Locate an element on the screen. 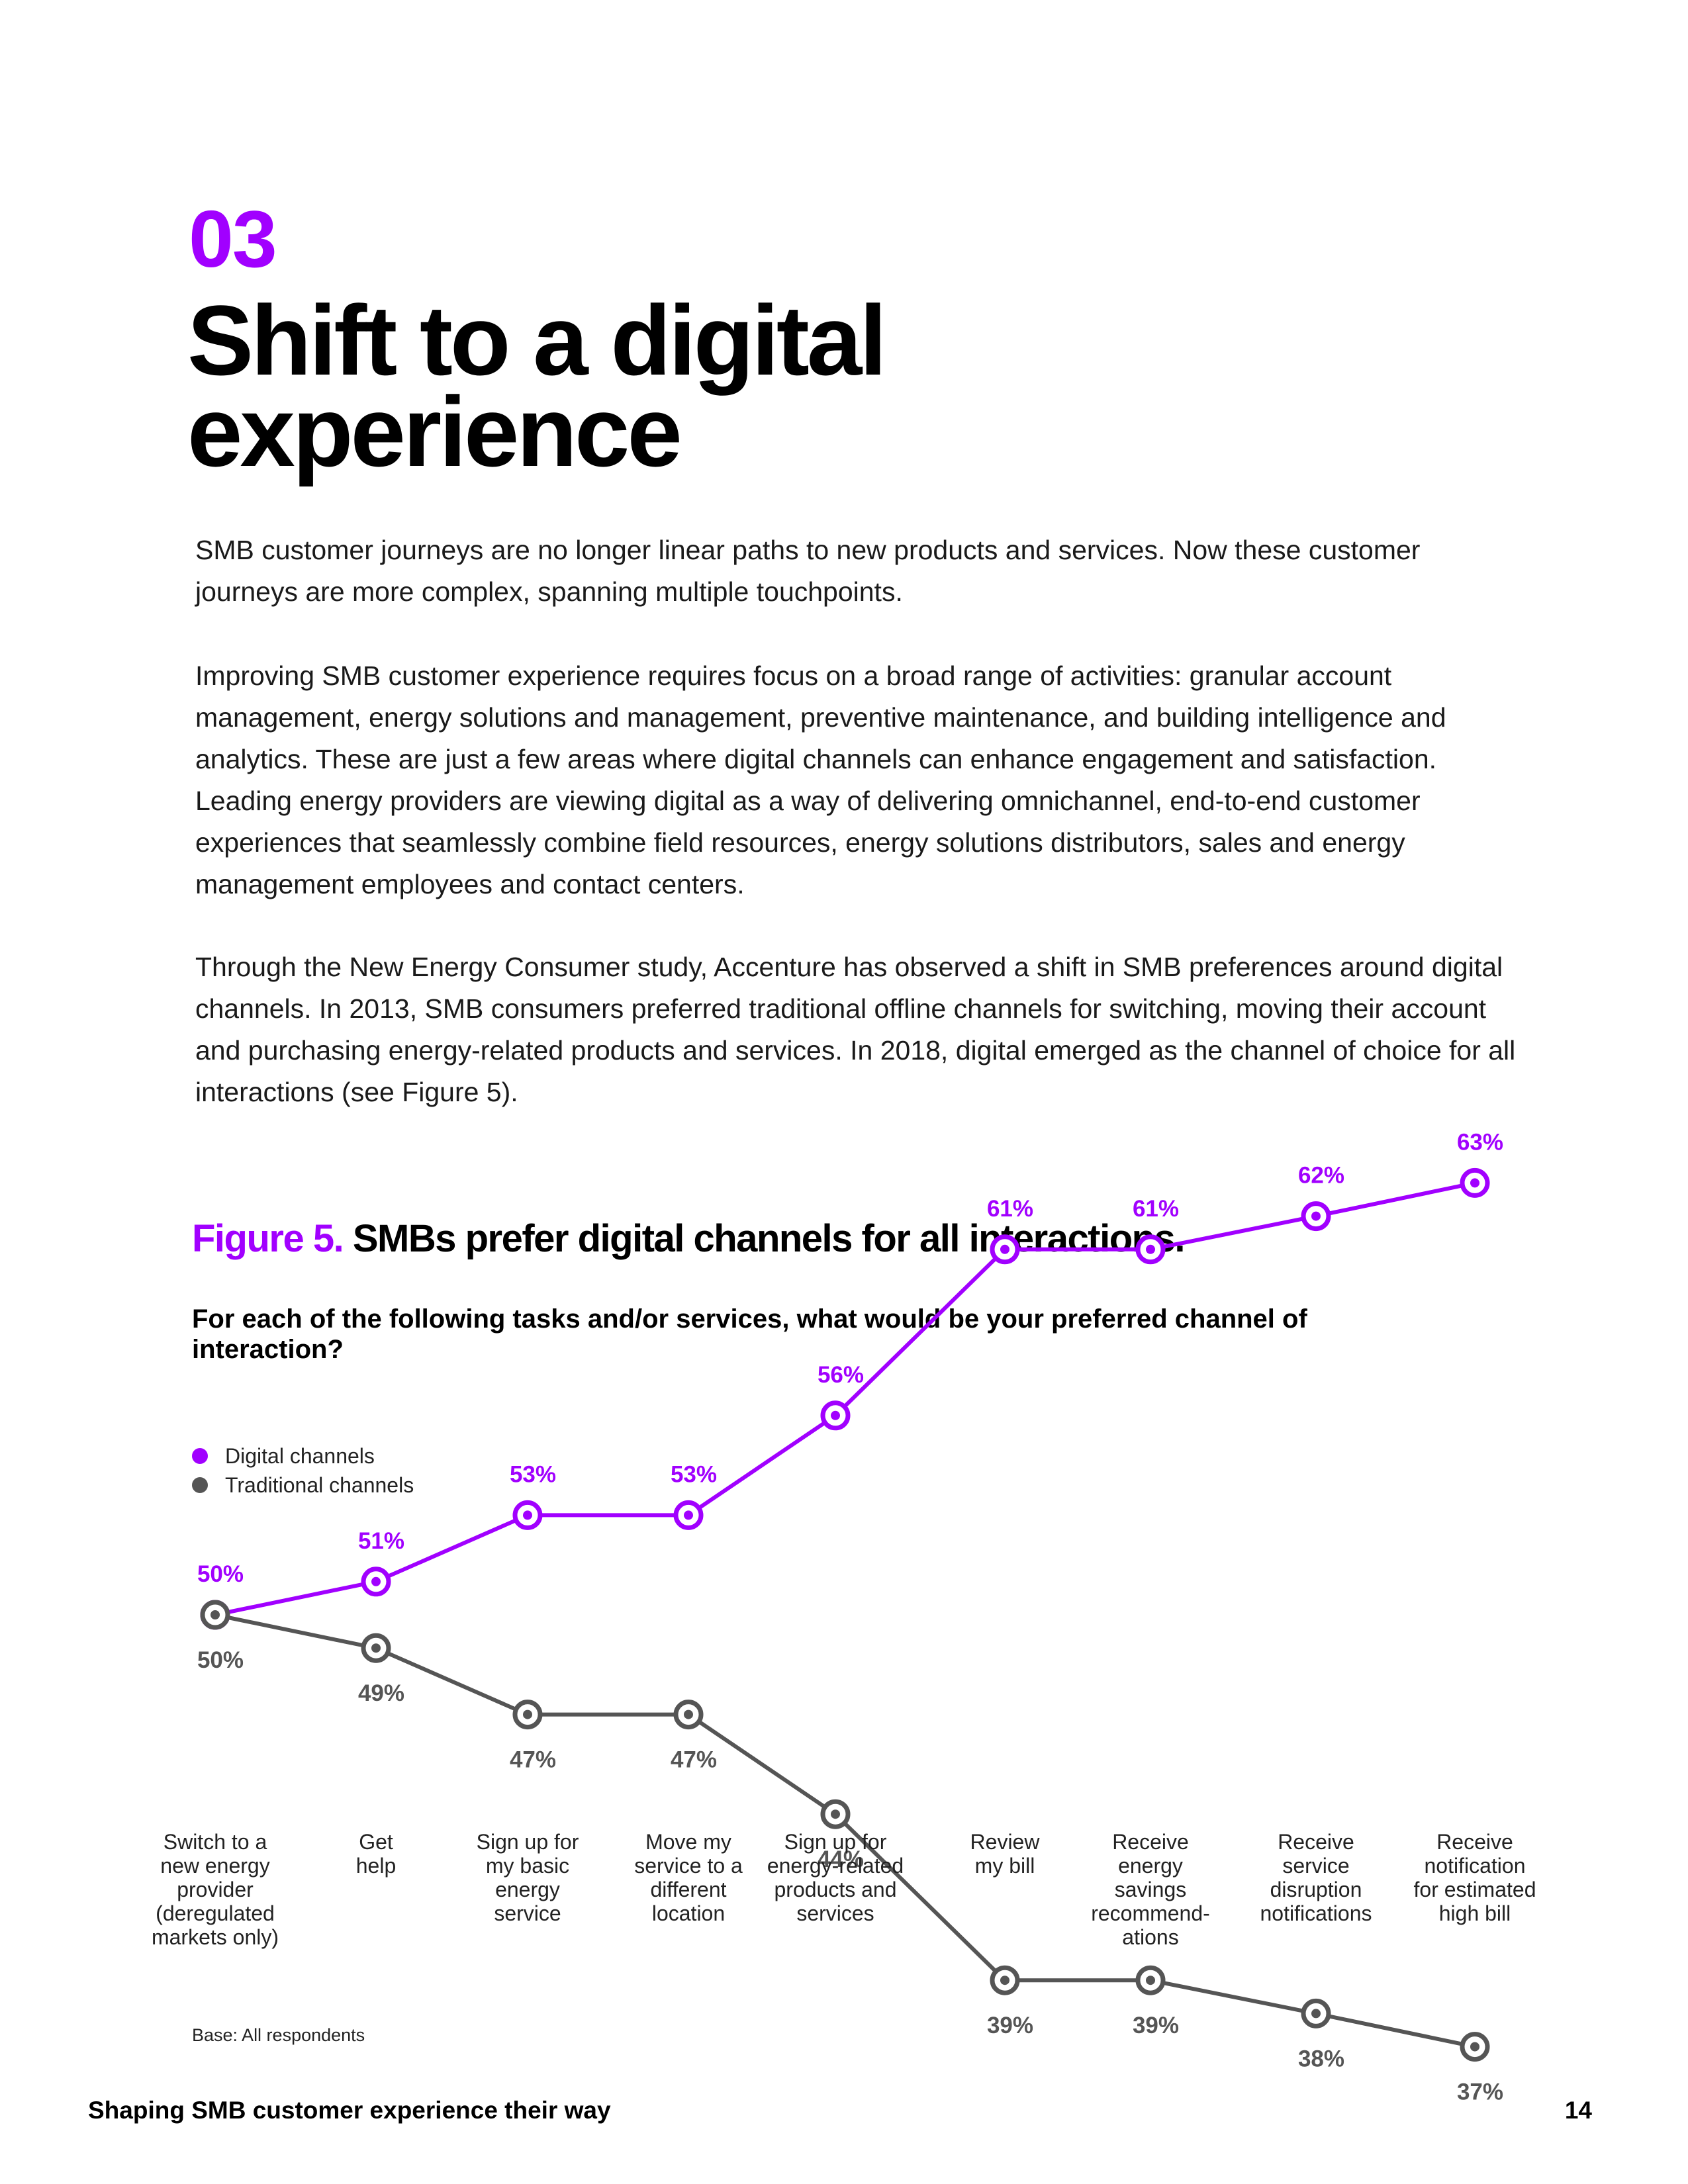 Image resolution: width=1688 pixels, height=2184 pixels. legend-item-traditional: Traditional channels is located at coordinates (303, 1485).